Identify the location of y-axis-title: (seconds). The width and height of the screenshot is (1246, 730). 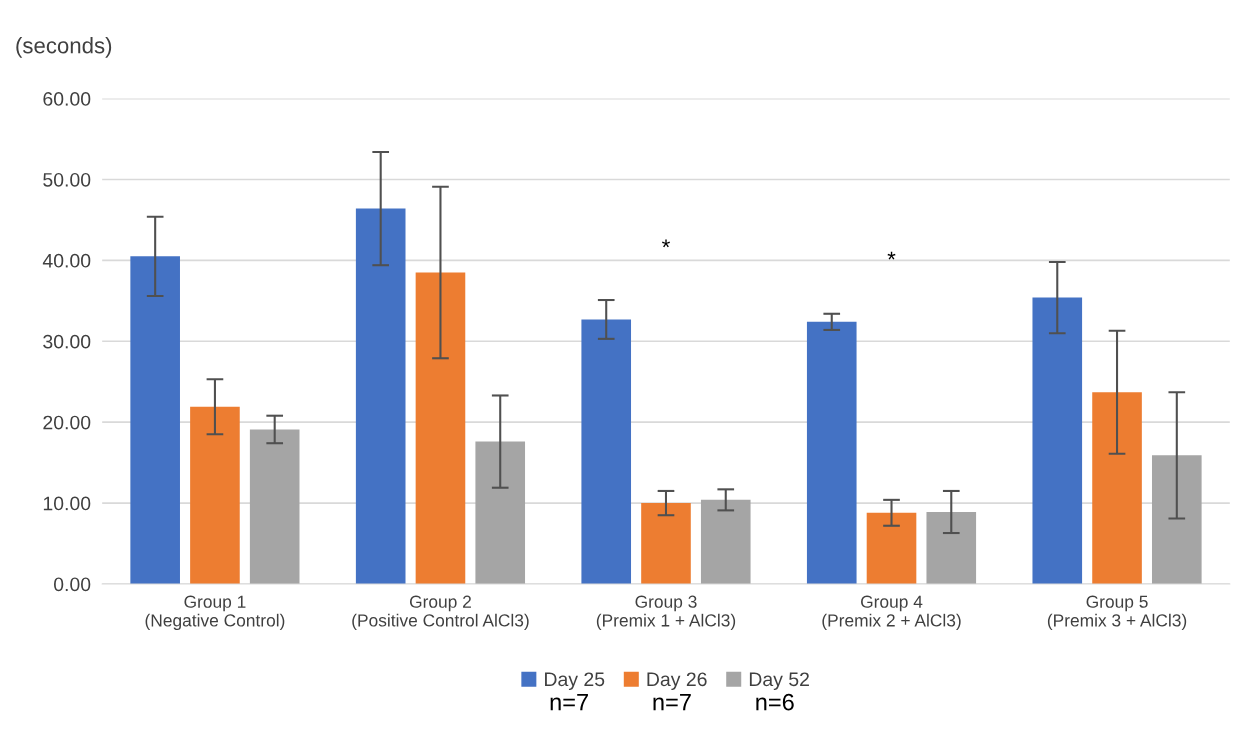
(64, 47).